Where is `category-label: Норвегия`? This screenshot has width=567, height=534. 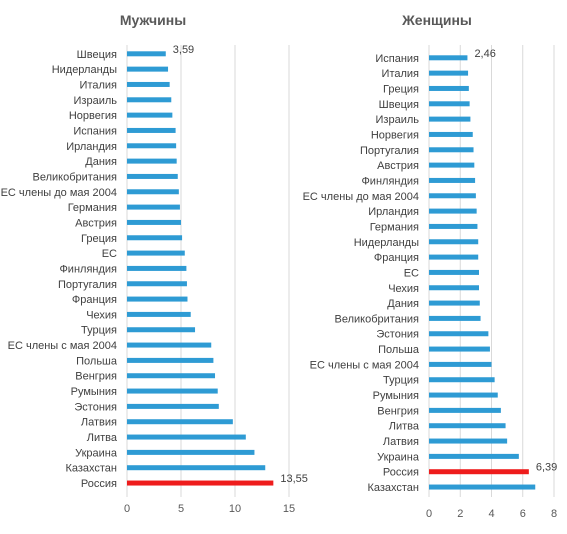 category-label: Норвегия is located at coordinates (395, 135).